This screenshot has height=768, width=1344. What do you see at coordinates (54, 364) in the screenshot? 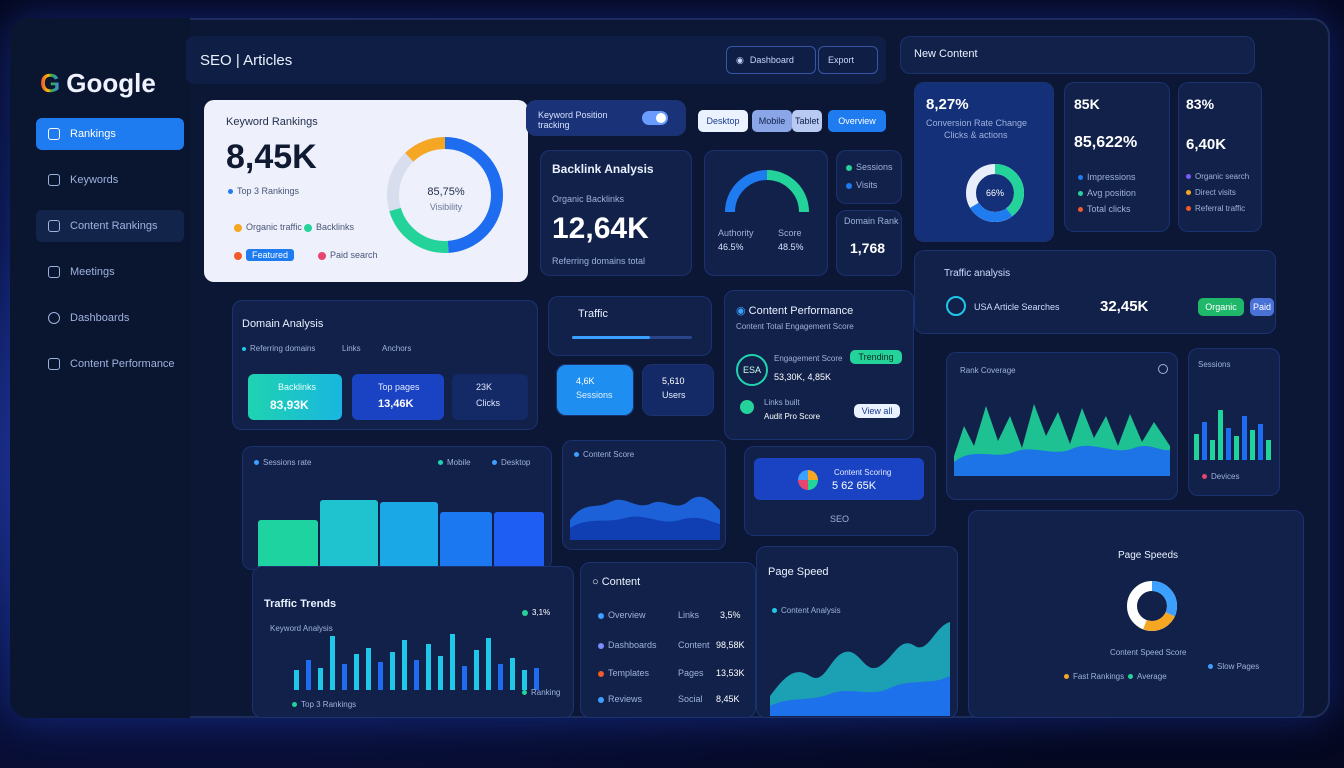
I see `briefcase-icon` at bounding box center [54, 364].